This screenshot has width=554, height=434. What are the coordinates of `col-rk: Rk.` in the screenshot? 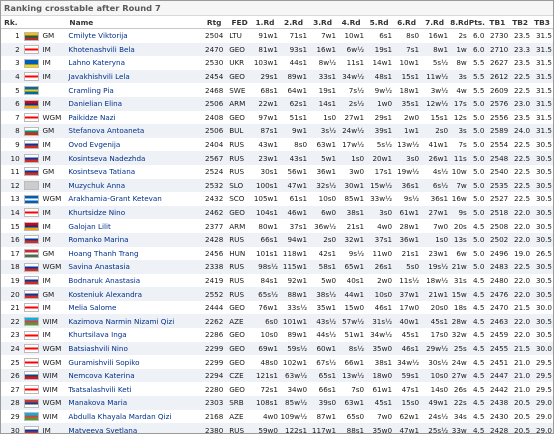 It's located at (11, 22).